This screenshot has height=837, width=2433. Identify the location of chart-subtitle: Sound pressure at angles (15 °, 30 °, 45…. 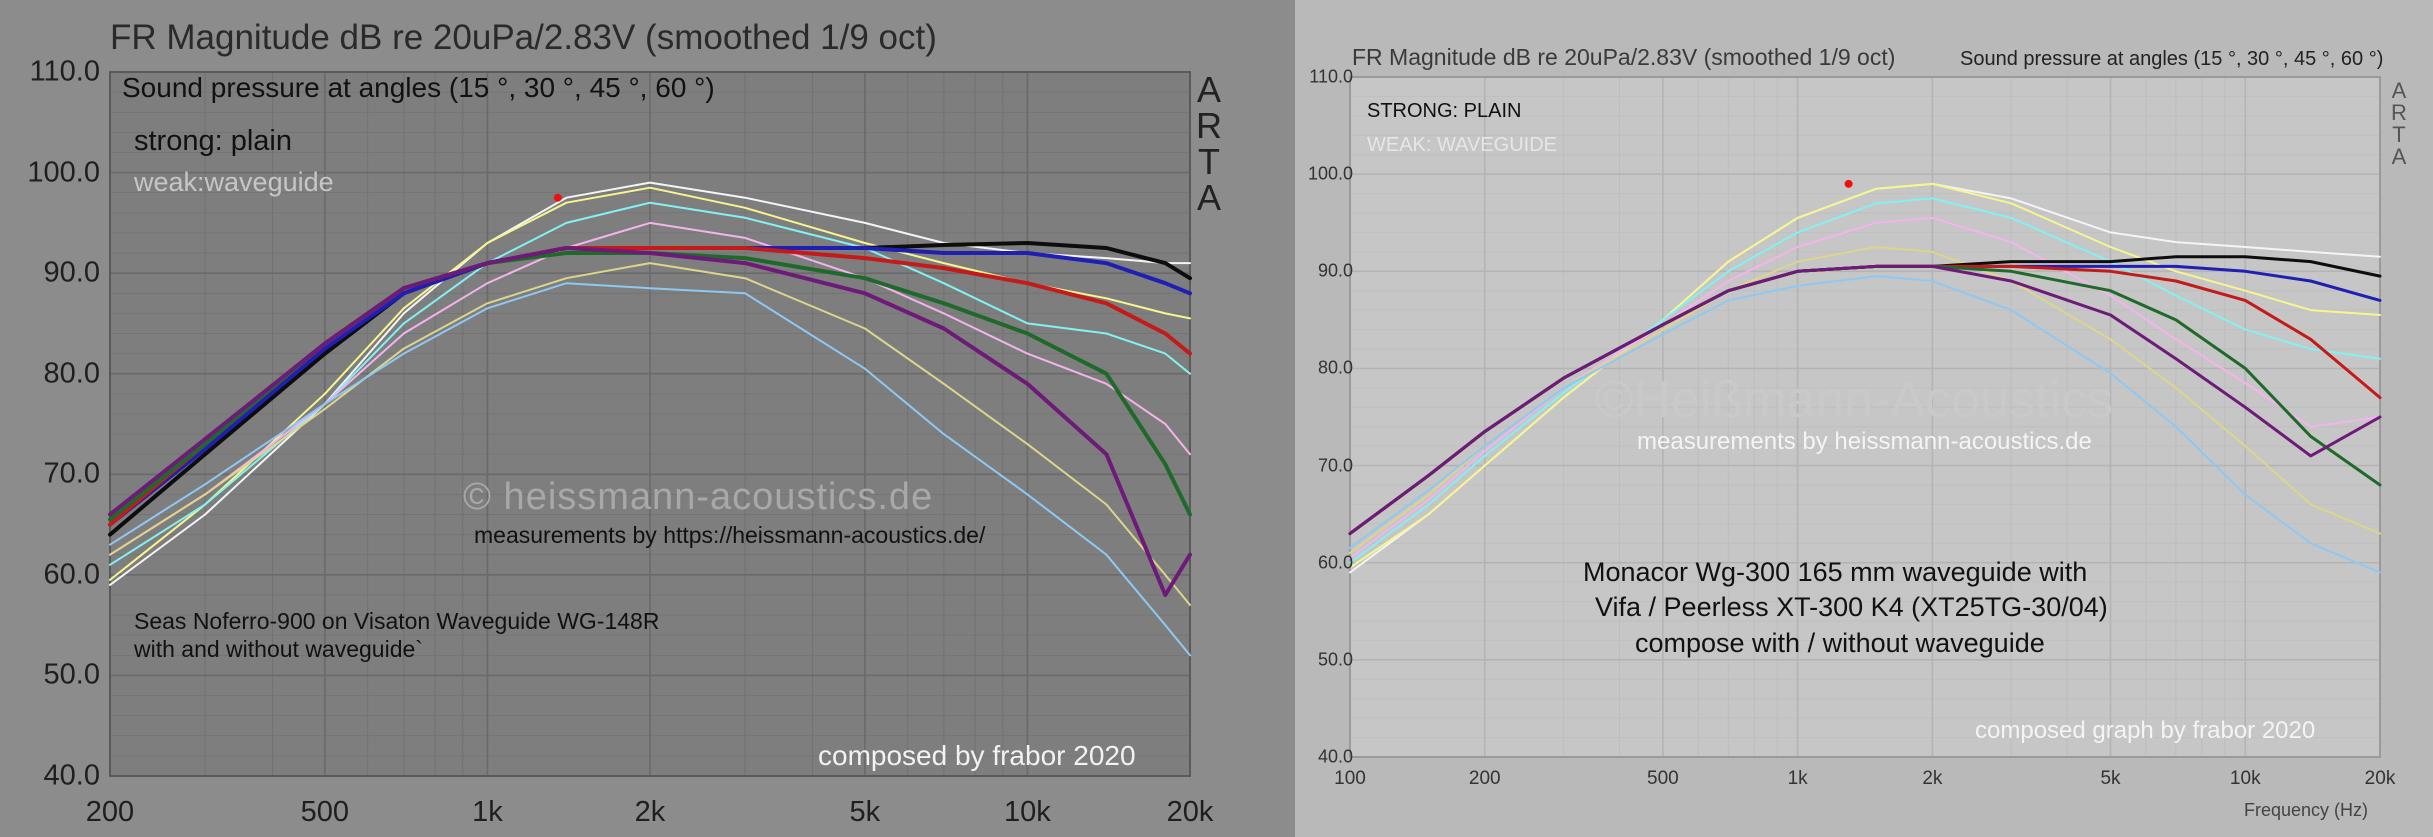
(2172, 59).